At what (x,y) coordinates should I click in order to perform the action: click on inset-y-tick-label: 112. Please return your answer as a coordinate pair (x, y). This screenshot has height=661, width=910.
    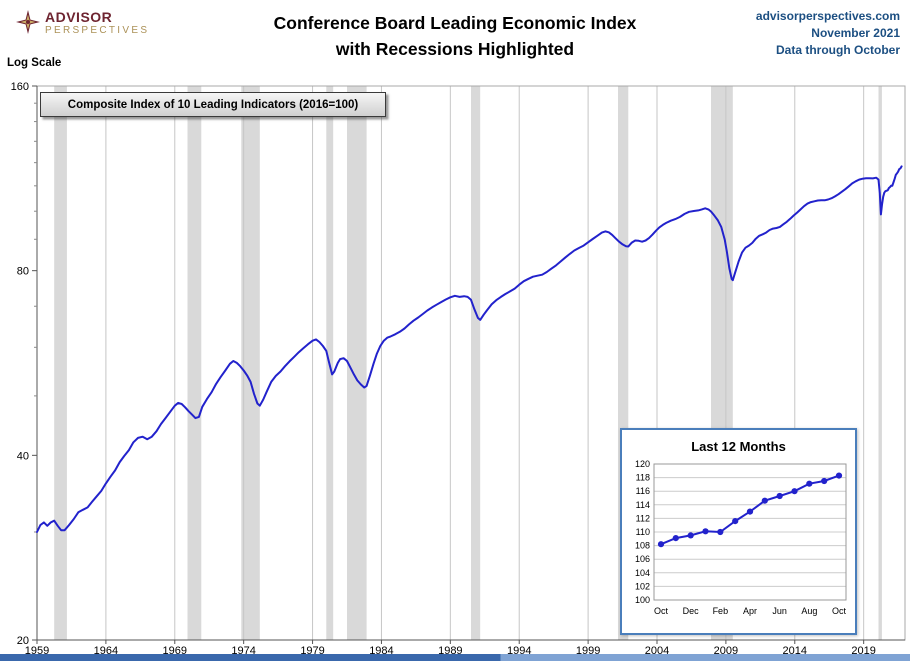
    Looking at the image, I should click on (643, 518).